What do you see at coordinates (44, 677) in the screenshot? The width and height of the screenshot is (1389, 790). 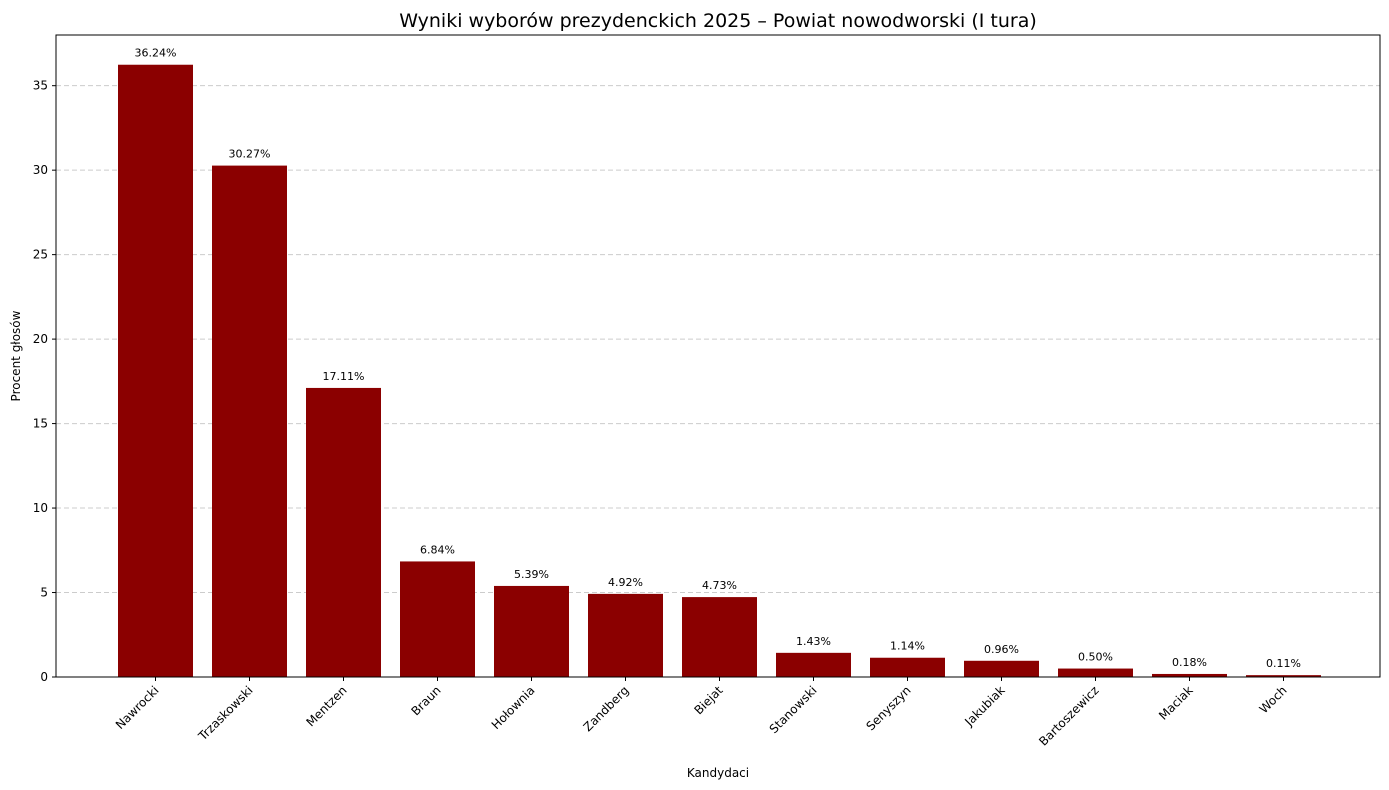 I see `y-tick-label: 0` at bounding box center [44, 677].